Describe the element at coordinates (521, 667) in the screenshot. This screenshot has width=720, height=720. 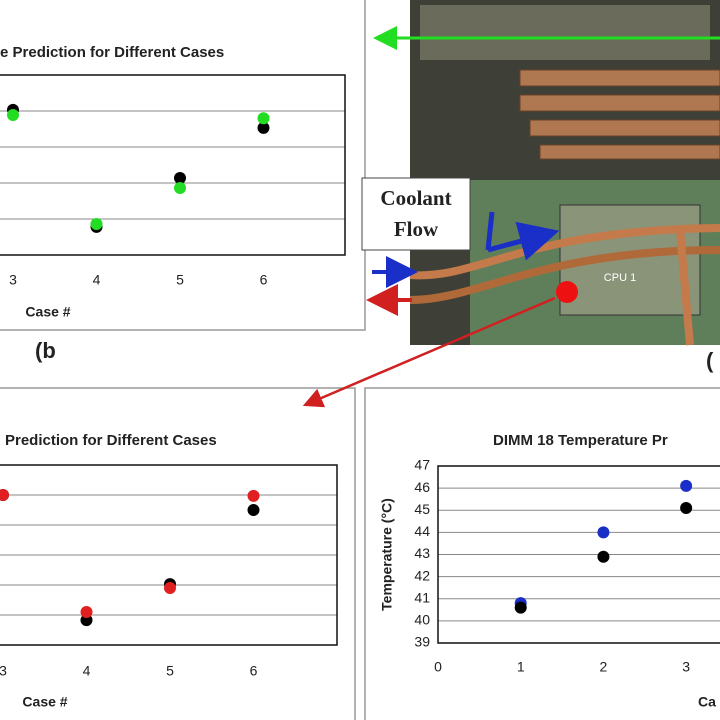
I see `x-tick-label: 1` at that location.